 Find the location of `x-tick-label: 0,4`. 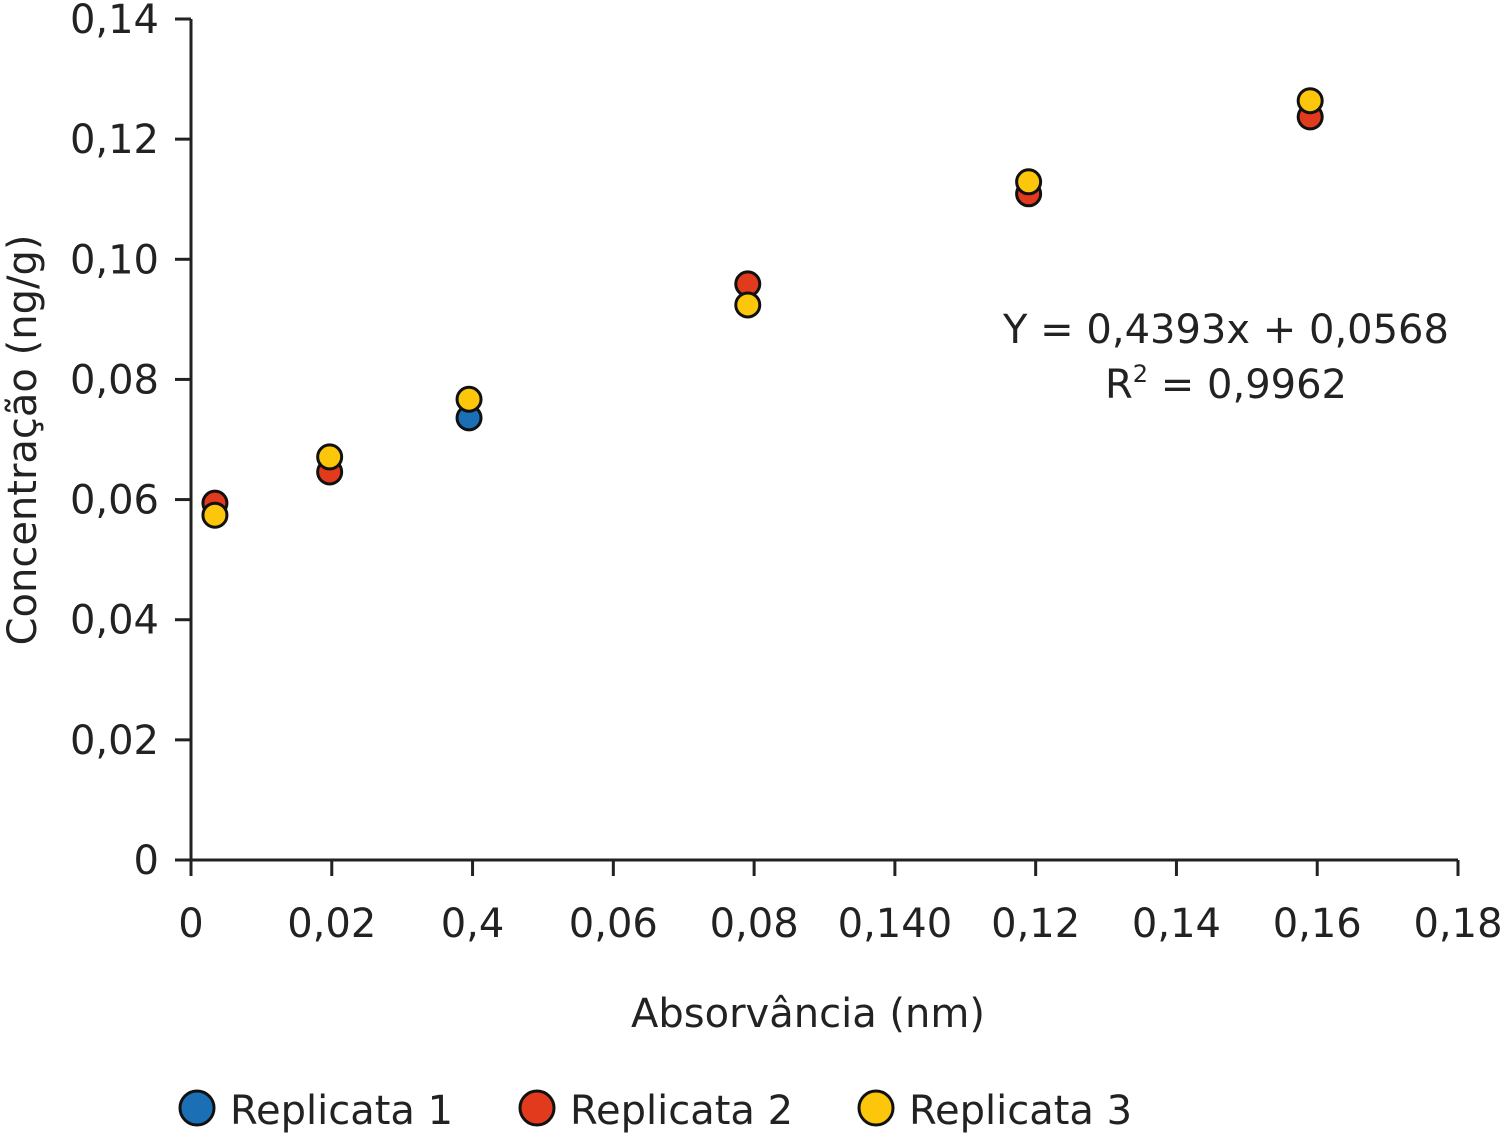

x-tick-label: 0,4 is located at coordinates (473, 924).